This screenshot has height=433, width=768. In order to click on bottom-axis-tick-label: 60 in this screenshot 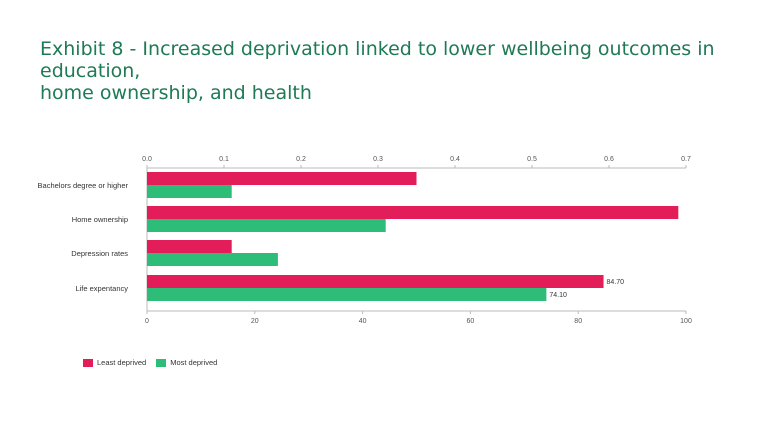, I will do `click(471, 321)`.